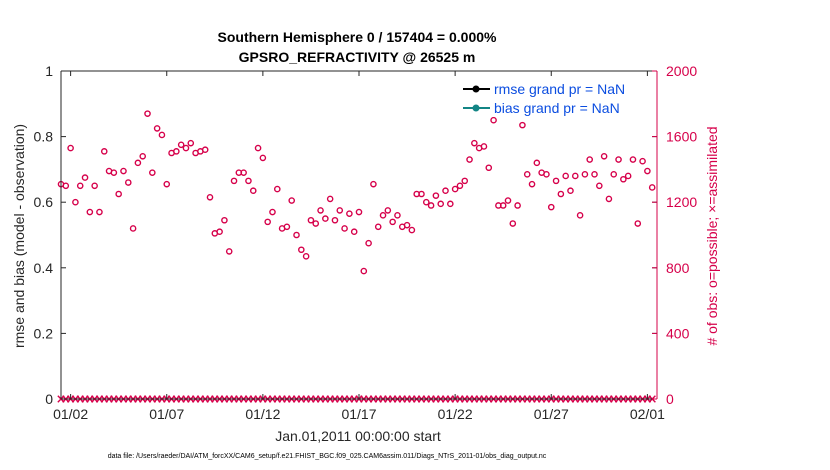 The width and height of the screenshot is (830, 470). I want to click on y2-tick-label: 1200, so click(681, 202).